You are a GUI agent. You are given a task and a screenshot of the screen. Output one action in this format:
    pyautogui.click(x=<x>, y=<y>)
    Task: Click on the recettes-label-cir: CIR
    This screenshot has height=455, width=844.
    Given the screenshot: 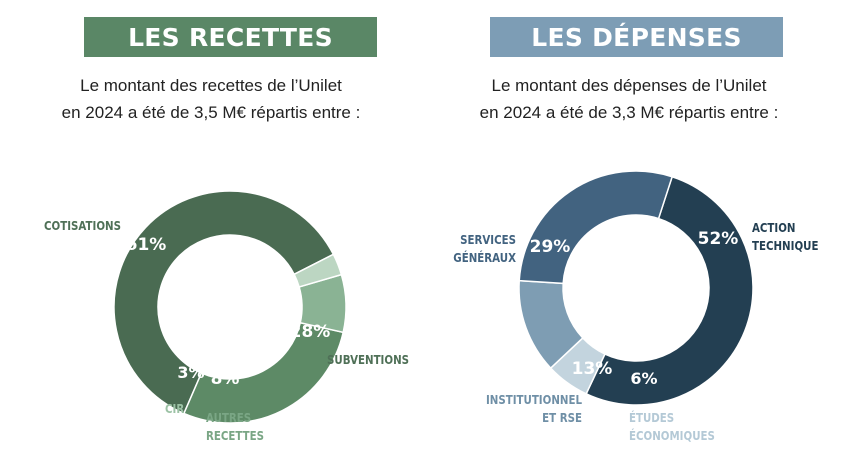 What is the action you would take?
    pyautogui.click(x=174, y=408)
    